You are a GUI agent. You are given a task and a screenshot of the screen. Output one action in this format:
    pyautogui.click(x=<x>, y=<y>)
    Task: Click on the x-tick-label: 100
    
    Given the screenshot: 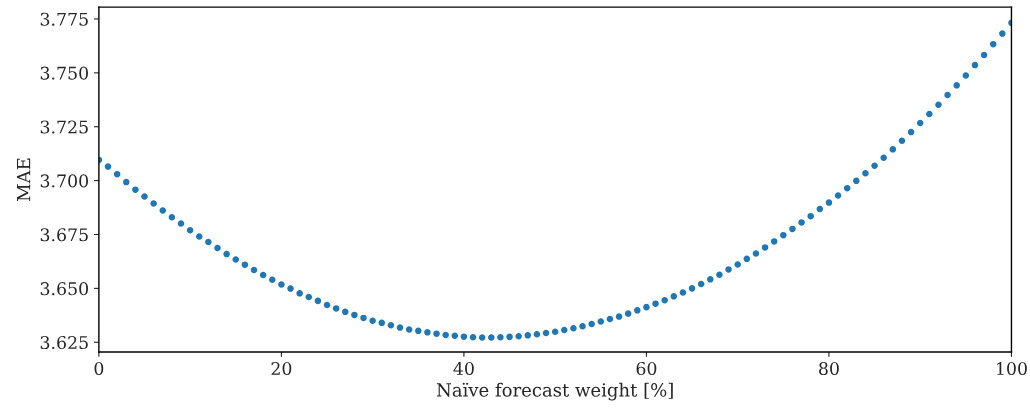 What is the action you would take?
    pyautogui.click(x=1012, y=368)
    